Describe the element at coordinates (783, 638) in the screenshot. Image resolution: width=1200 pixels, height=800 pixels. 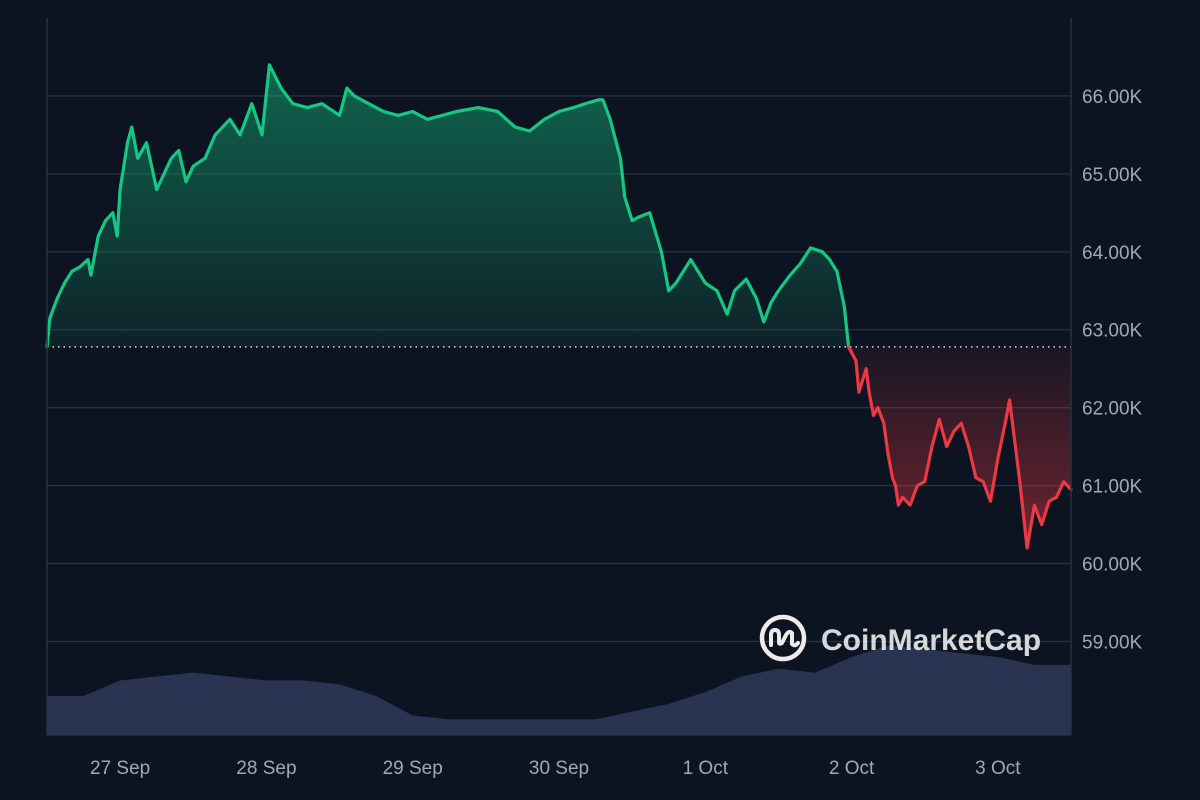
I see `coinmarketcap-logo-icon` at that location.